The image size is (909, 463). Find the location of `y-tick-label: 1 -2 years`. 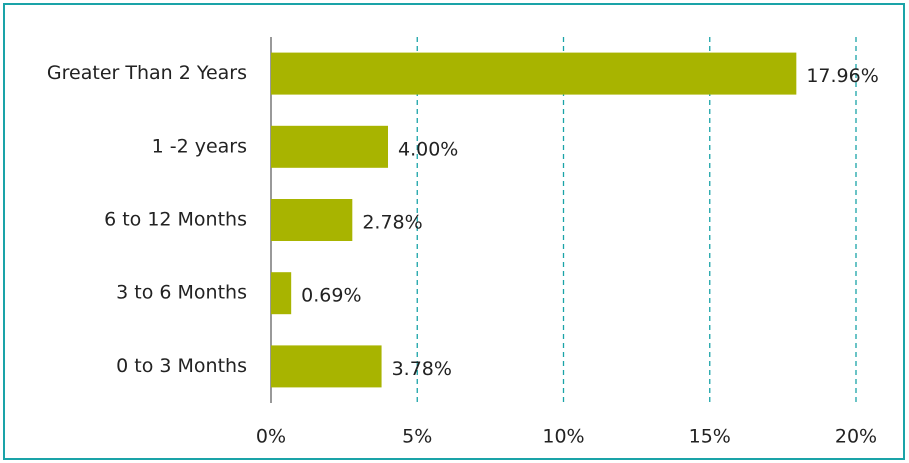

y-tick-label: 1 -2 years is located at coordinates (199, 146).